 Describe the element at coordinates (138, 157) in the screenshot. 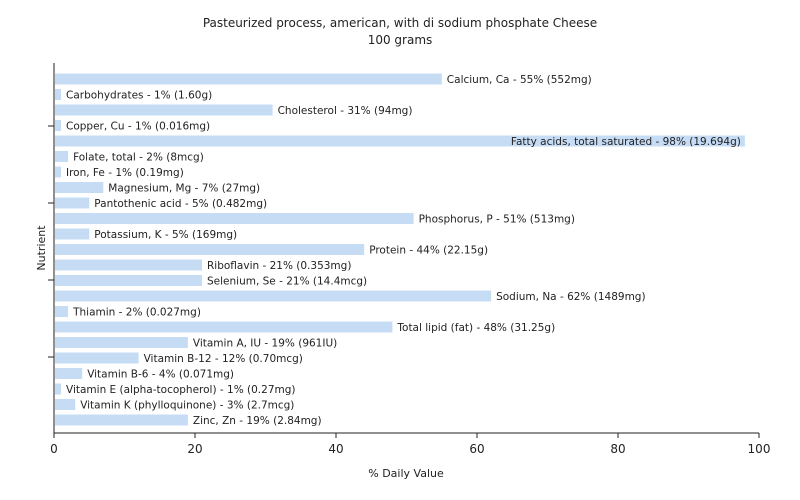

I see `bar-label: Folate, total - 2% (8mcg)` at that location.